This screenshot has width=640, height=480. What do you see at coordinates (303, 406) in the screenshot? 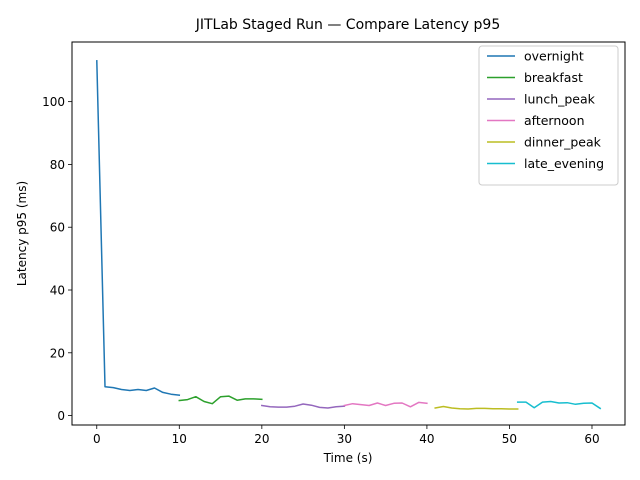
I see `series-line-lunch-peak` at bounding box center [303, 406].